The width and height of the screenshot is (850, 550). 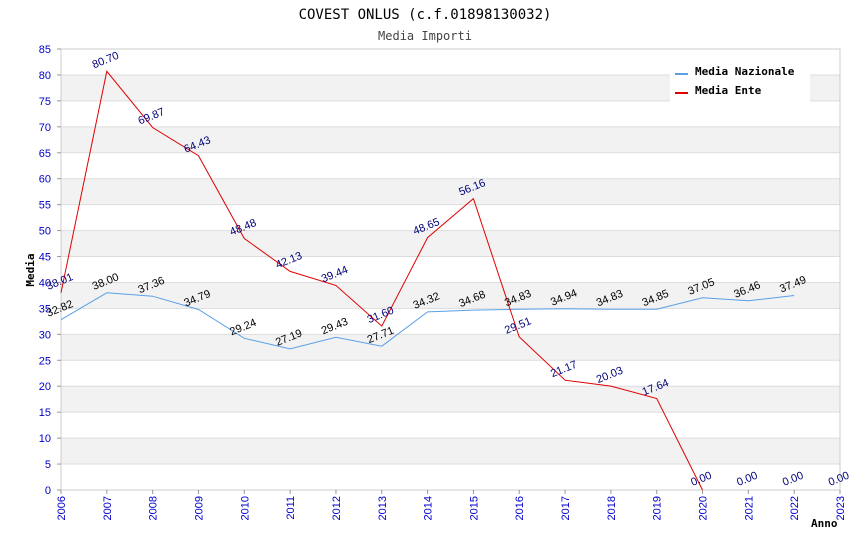 What do you see at coordinates (658, 508) in the screenshot?
I see `x-tick-label: 2019` at bounding box center [658, 508].